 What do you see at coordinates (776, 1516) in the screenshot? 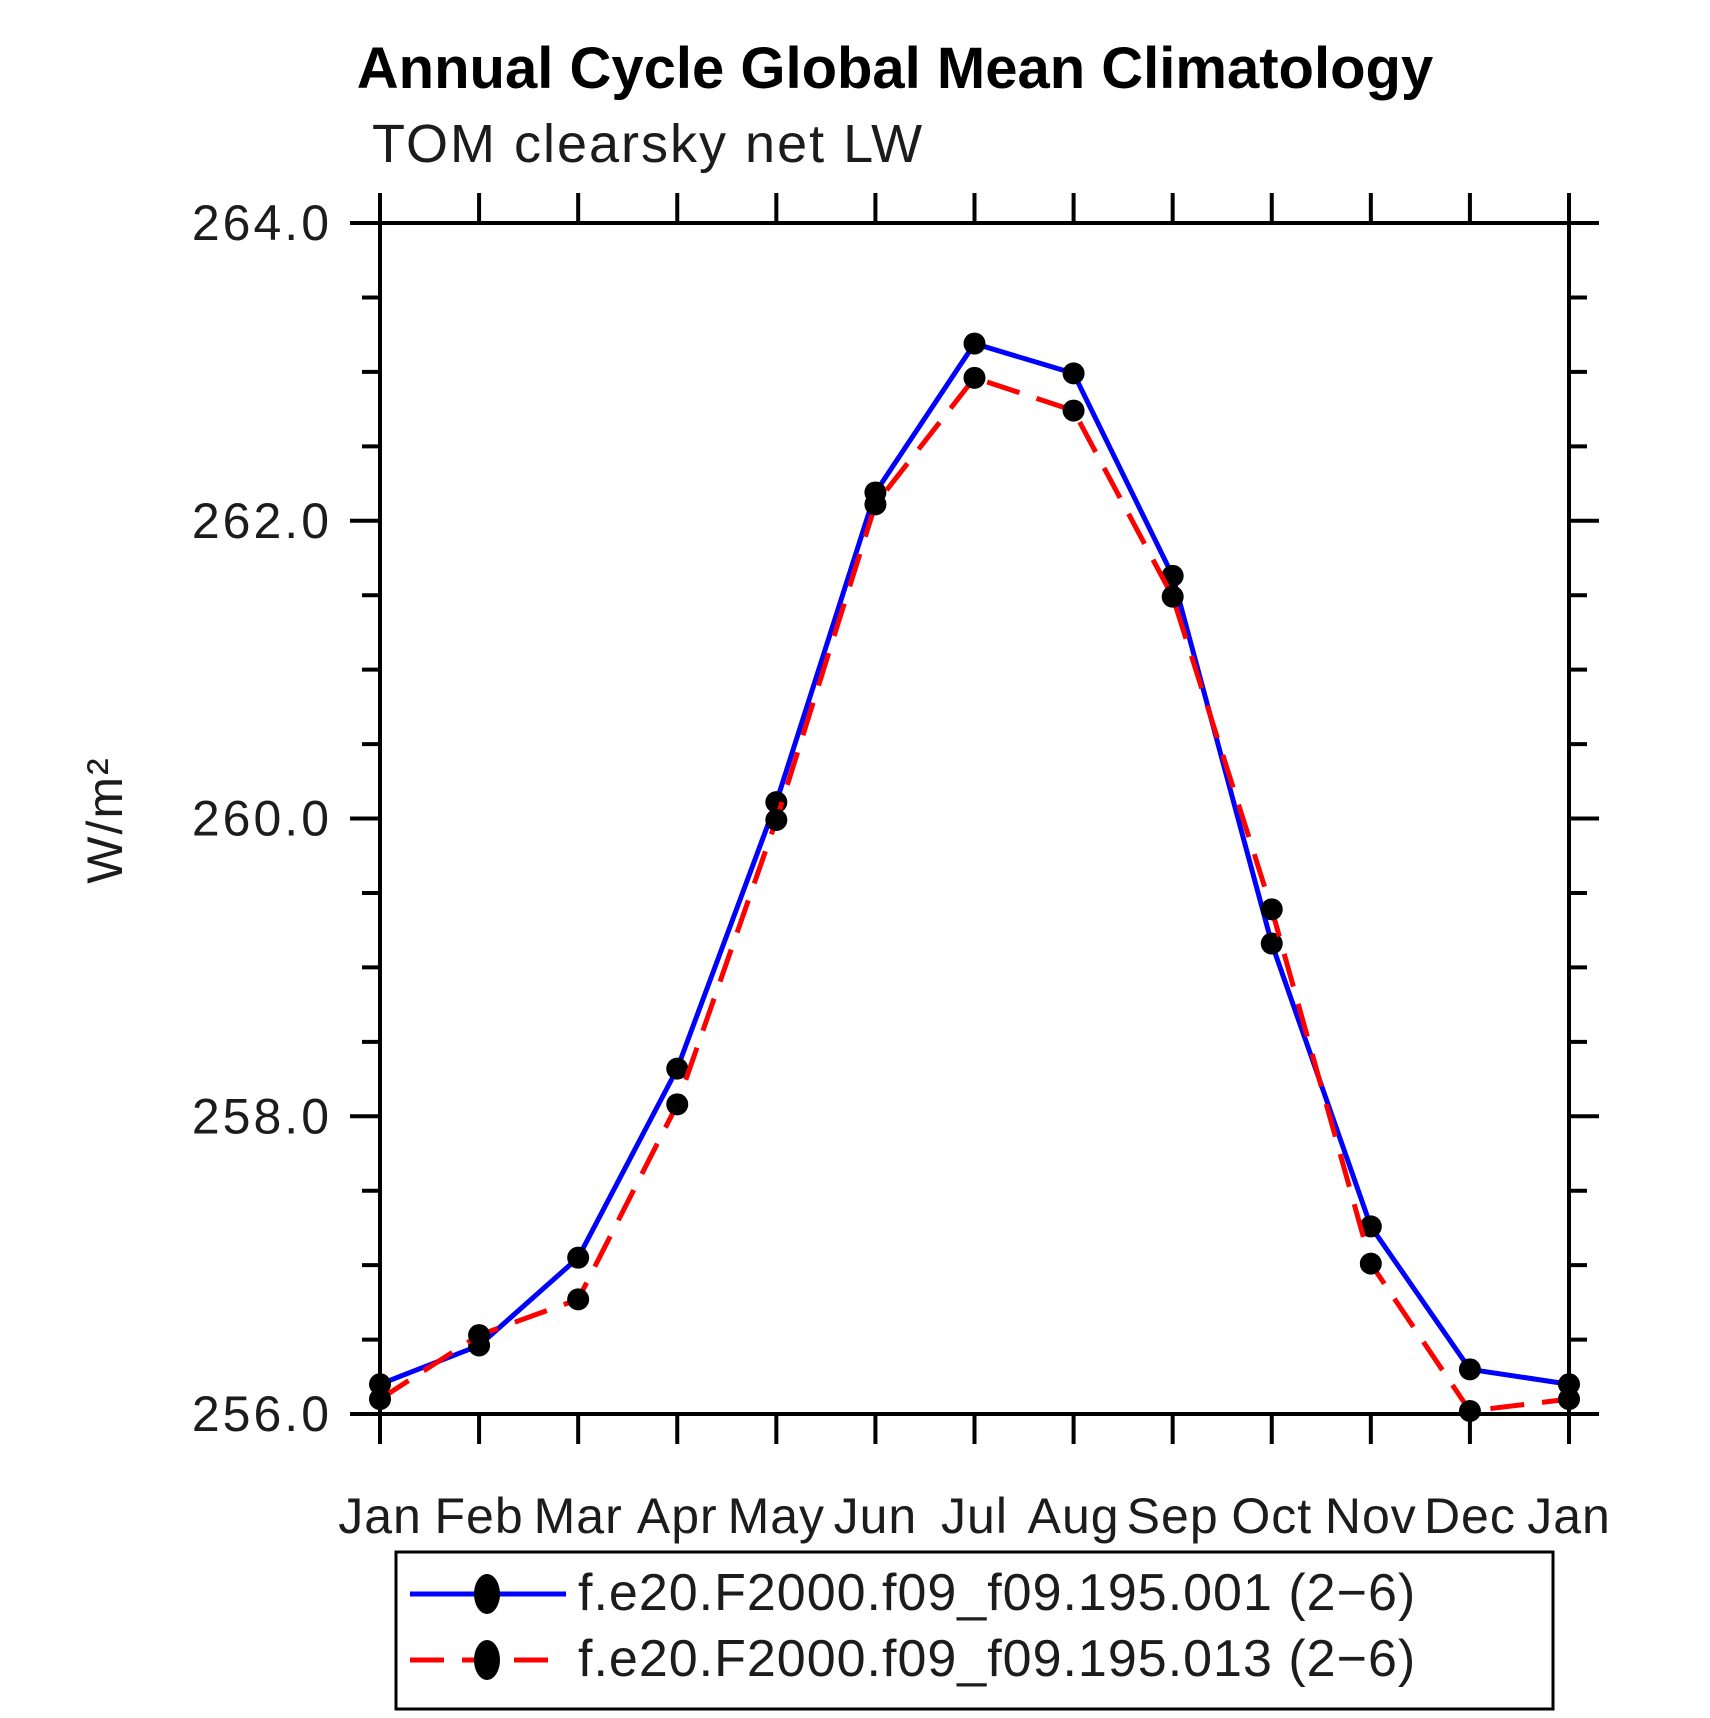
I see `month-label: May` at bounding box center [776, 1516].